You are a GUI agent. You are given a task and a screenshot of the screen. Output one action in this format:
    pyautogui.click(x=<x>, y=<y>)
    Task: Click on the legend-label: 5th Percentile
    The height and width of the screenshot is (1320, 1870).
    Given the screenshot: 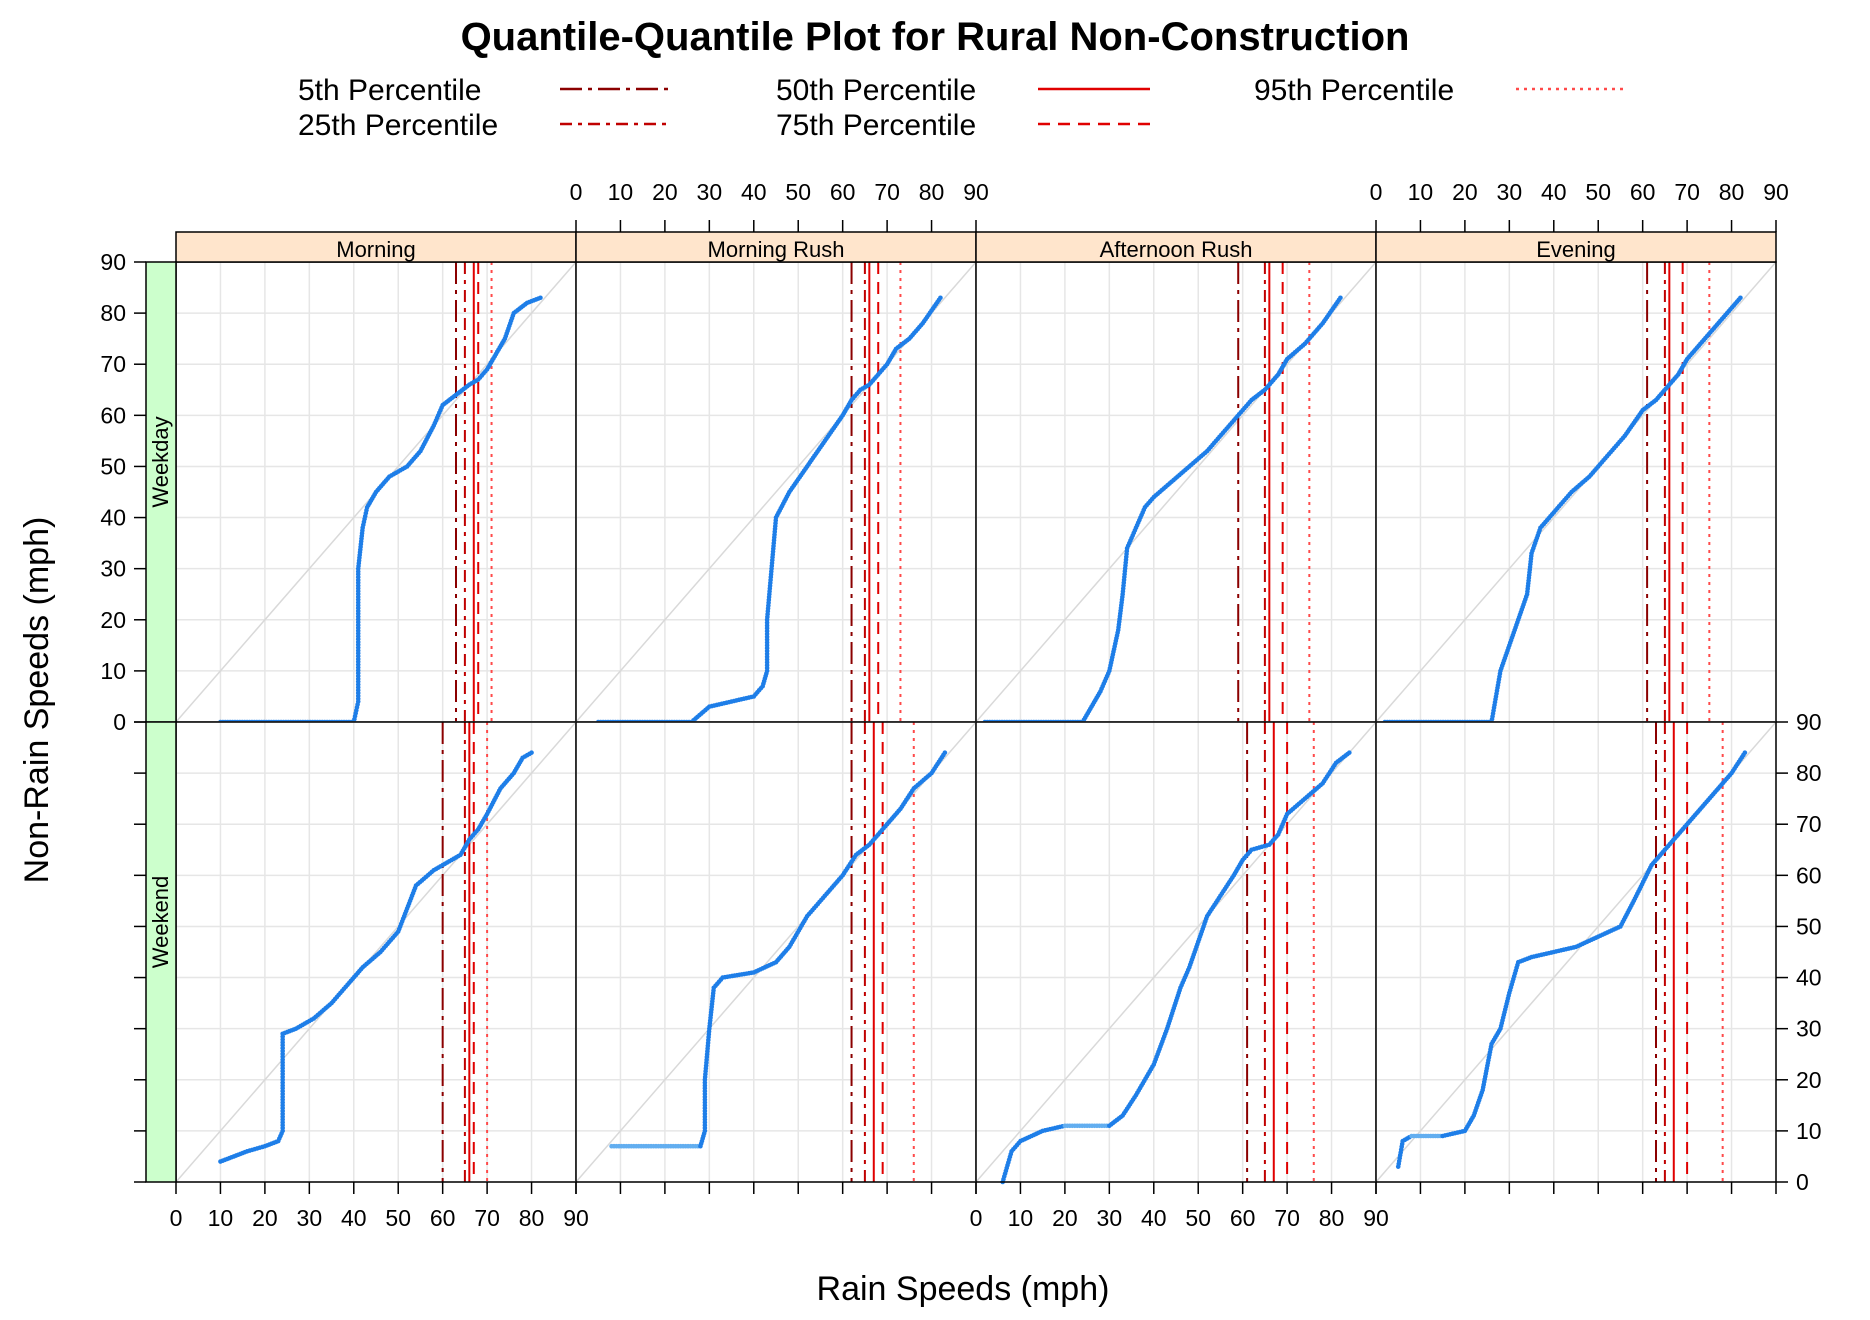 What is the action you would take?
    pyautogui.click(x=389, y=90)
    